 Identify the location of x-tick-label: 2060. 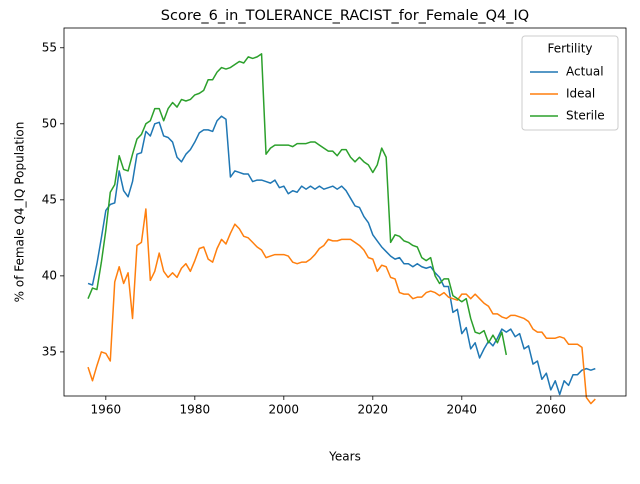
(551, 410).